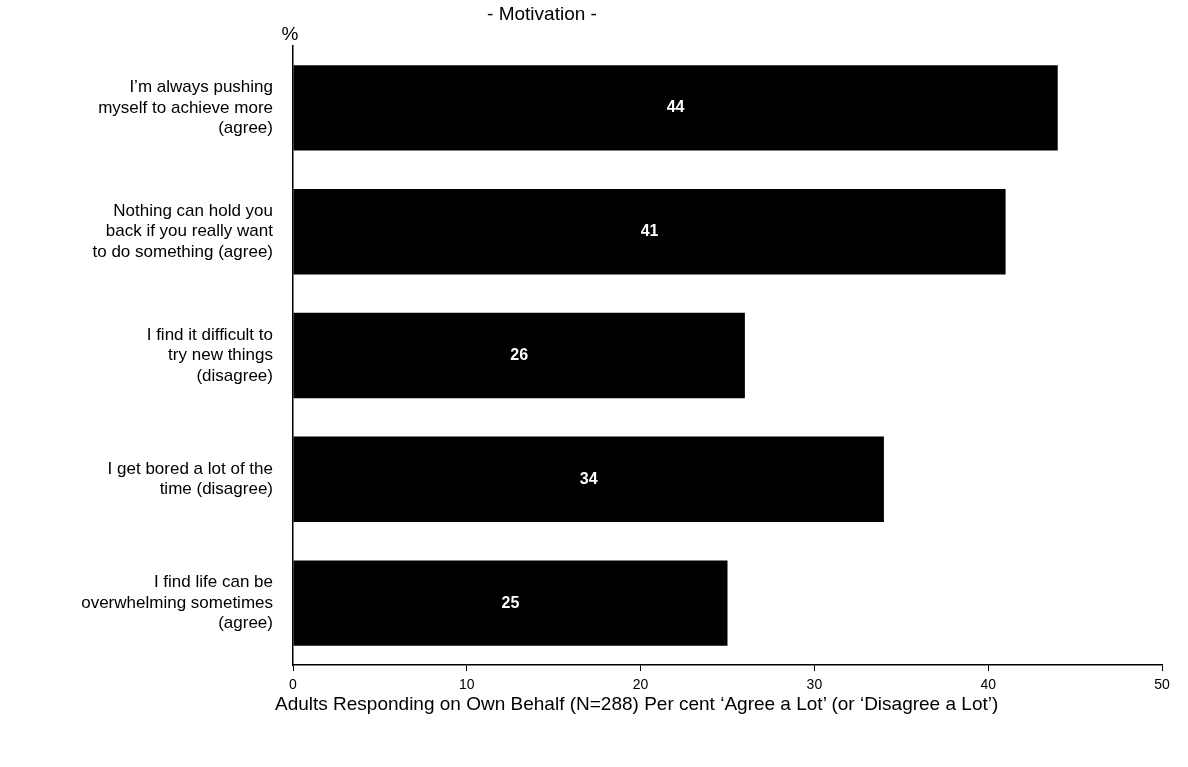 This screenshot has height=767, width=1188. What do you see at coordinates (649, 231) in the screenshot?
I see `data-label: 41` at bounding box center [649, 231].